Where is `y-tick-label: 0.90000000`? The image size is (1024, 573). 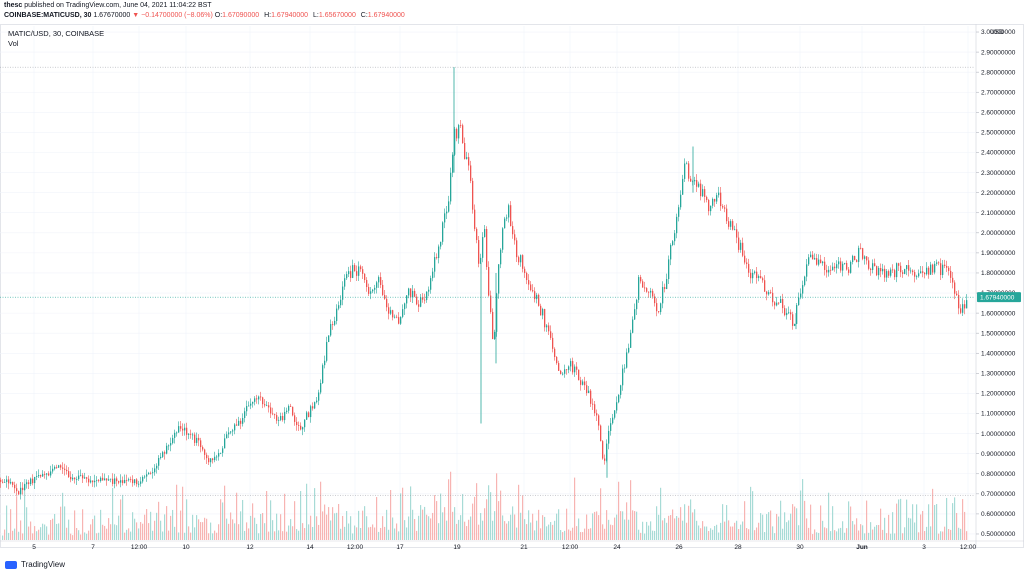 y-tick-label: 0.90000000 is located at coordinates (998, 454).